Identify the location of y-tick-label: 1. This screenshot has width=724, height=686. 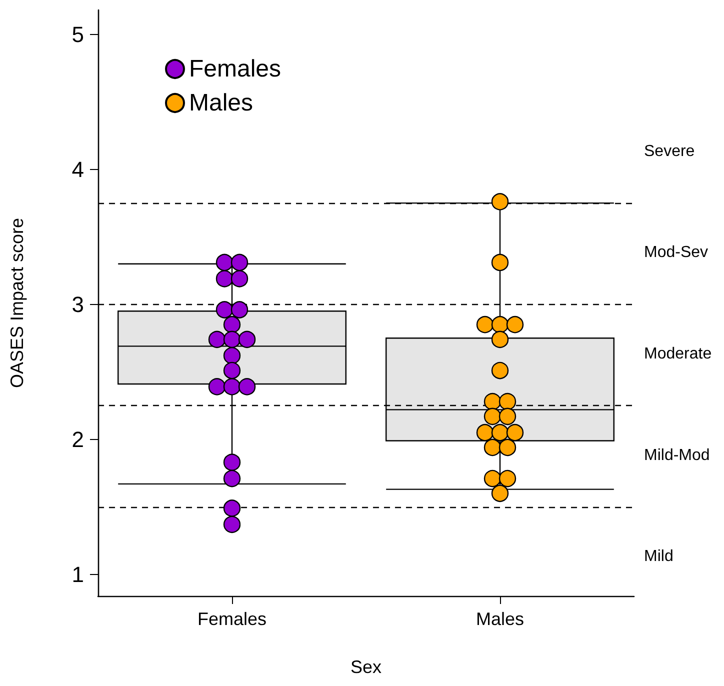
(78, 574).